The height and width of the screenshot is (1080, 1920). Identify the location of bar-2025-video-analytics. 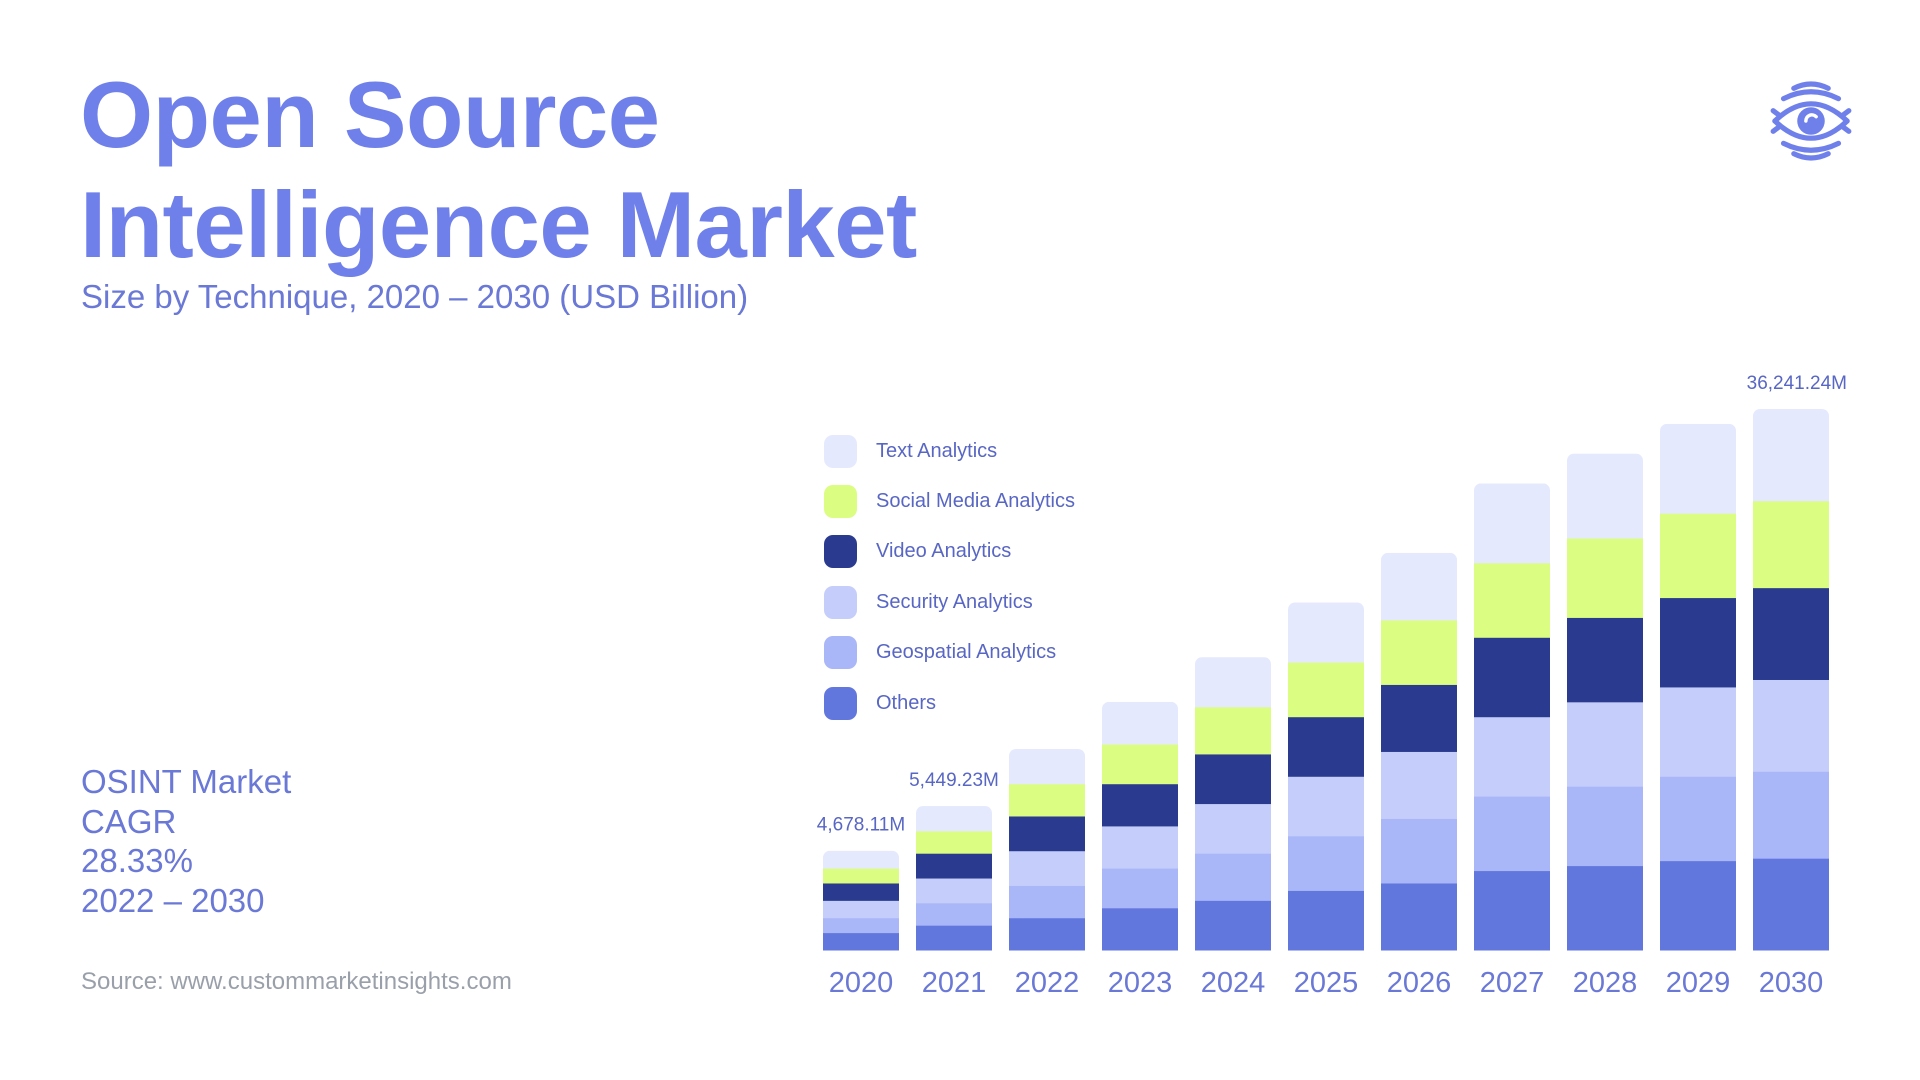
(1326, 746).